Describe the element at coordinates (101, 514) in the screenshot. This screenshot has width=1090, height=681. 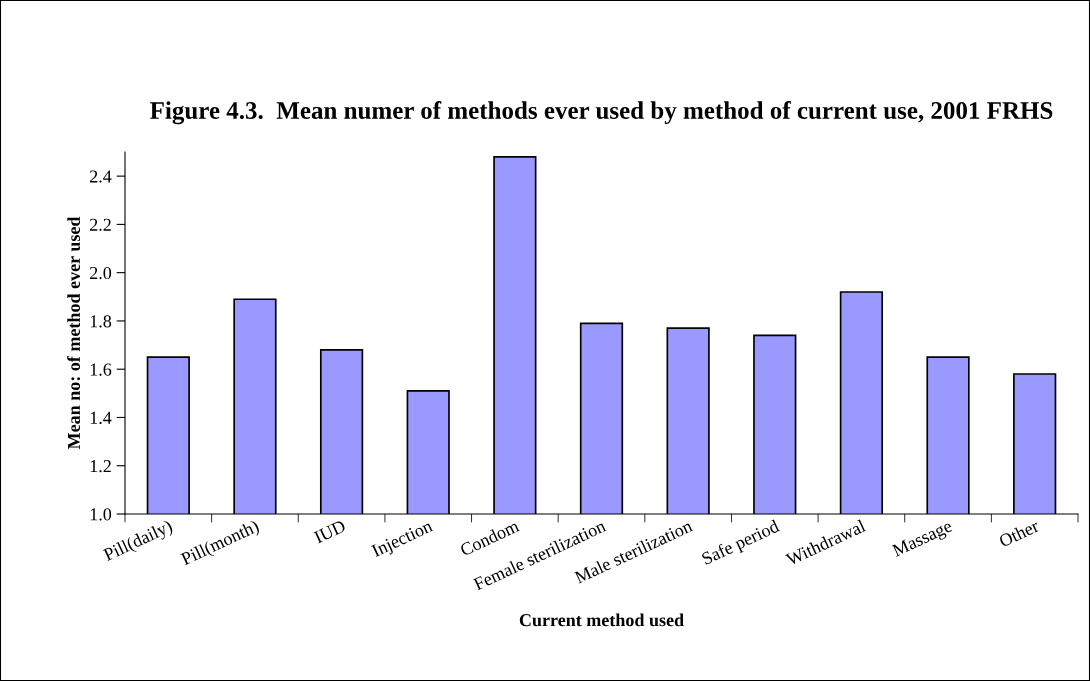
I see `y-tick-label: 1.0` at that location.